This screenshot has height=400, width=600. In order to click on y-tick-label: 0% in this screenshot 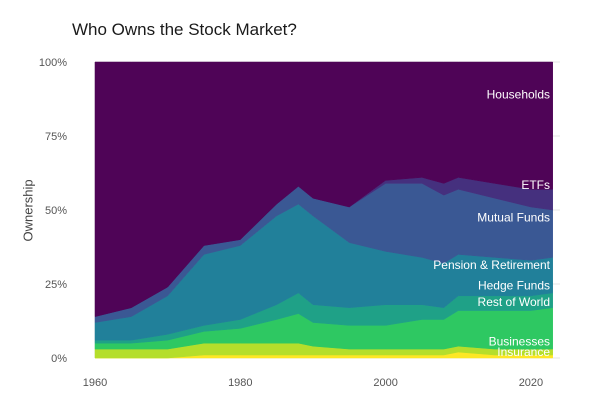, I will do `click(59, 359)`.